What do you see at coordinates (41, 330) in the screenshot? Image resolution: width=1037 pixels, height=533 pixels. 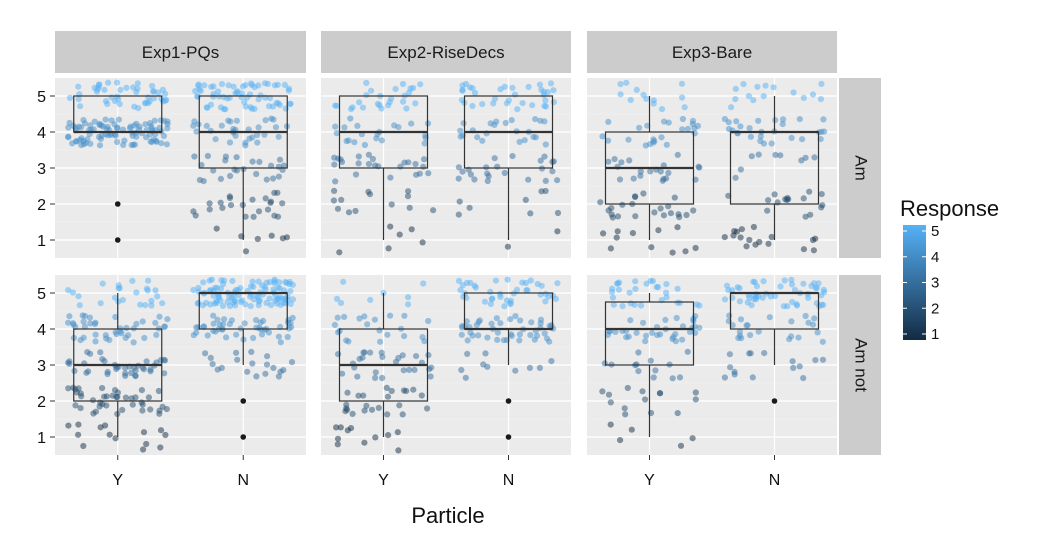 I see `y-tick-label: 4` at bounding box center [41, 330].